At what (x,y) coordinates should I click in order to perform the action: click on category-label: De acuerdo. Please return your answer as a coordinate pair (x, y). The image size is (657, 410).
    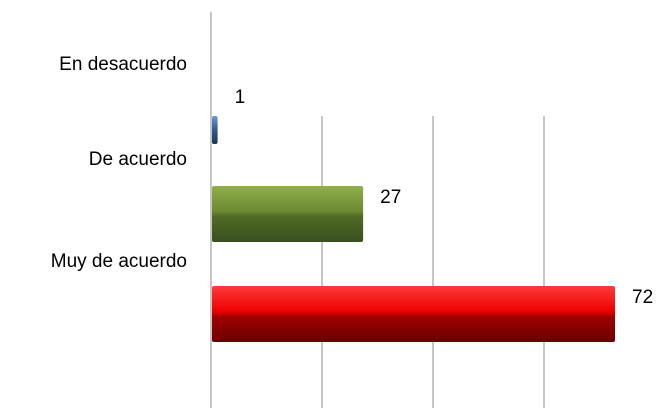
    Looking at the image, I should click on (138, 159).